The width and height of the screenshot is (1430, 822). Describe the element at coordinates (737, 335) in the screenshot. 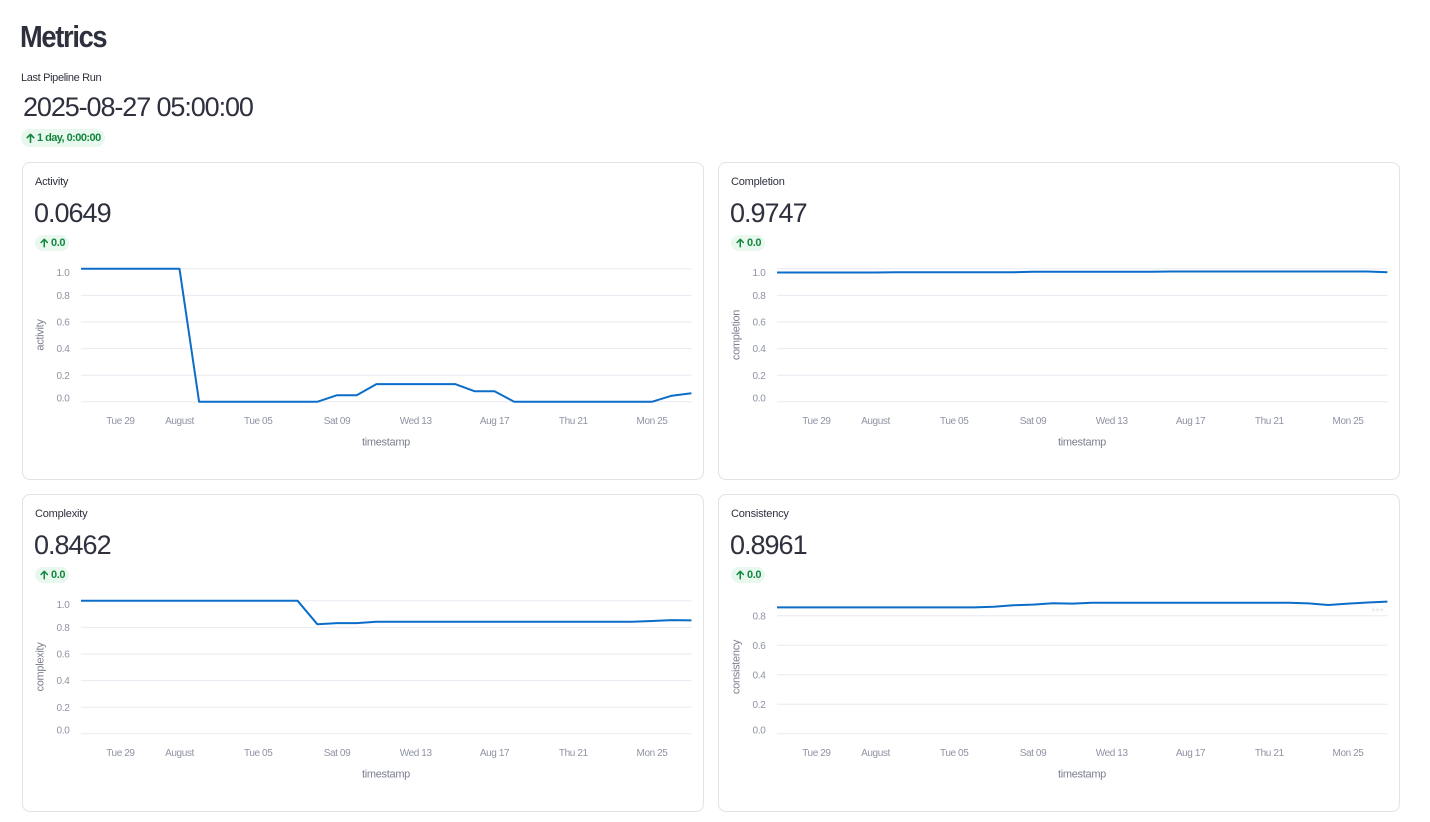

I see `svg-text: completion` at that location.